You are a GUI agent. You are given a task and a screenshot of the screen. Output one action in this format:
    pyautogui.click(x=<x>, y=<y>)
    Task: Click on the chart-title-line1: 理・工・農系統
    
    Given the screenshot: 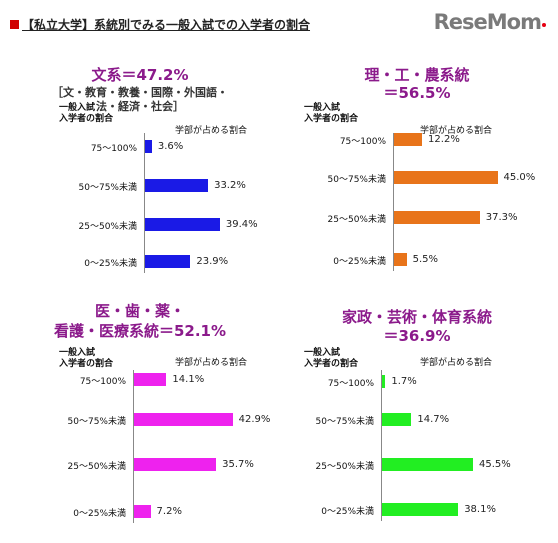 What is the action you would take?
    pyautogui.click(x=417, y=75)
    